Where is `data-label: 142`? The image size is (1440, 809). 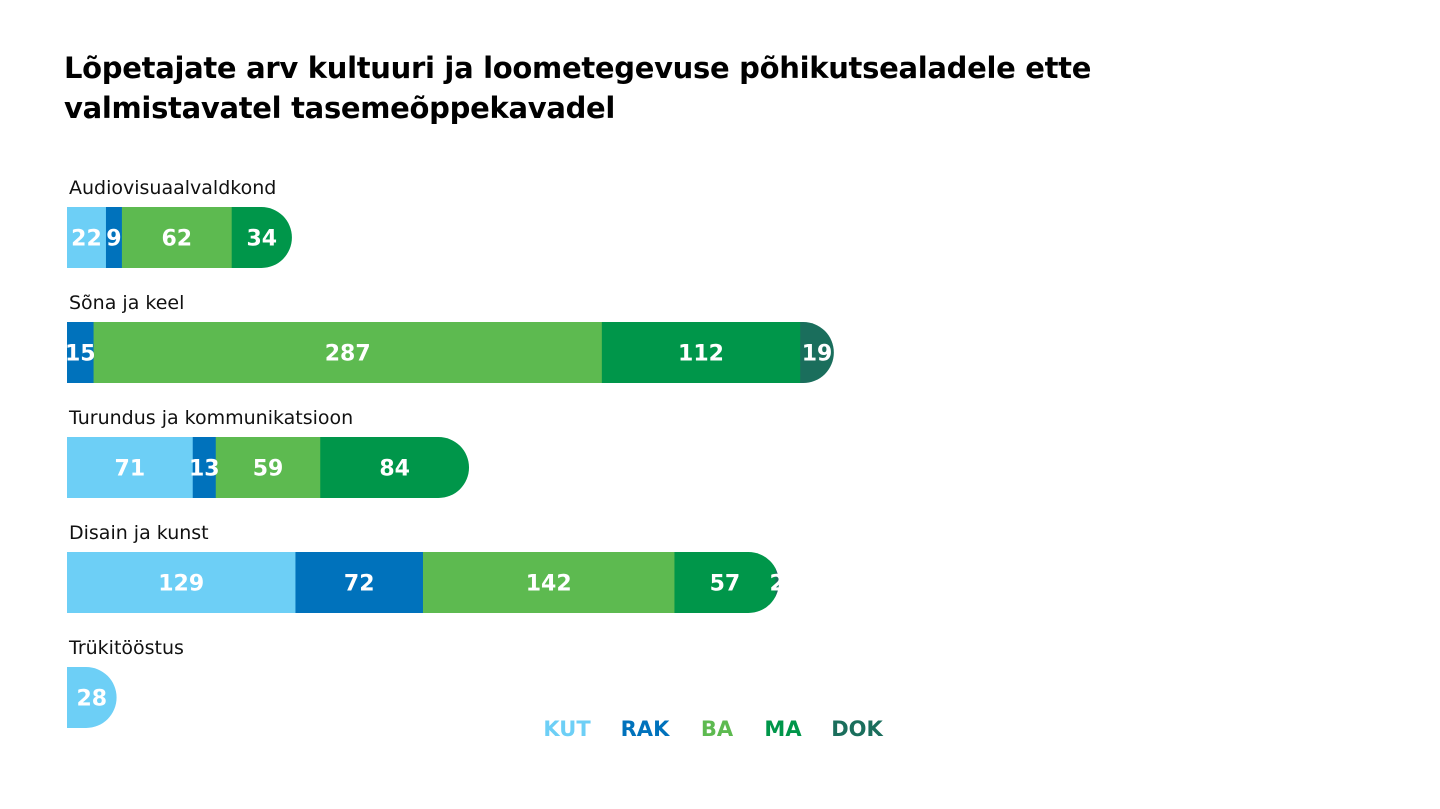 data-label: 142 is located at coordinates (549, 584).